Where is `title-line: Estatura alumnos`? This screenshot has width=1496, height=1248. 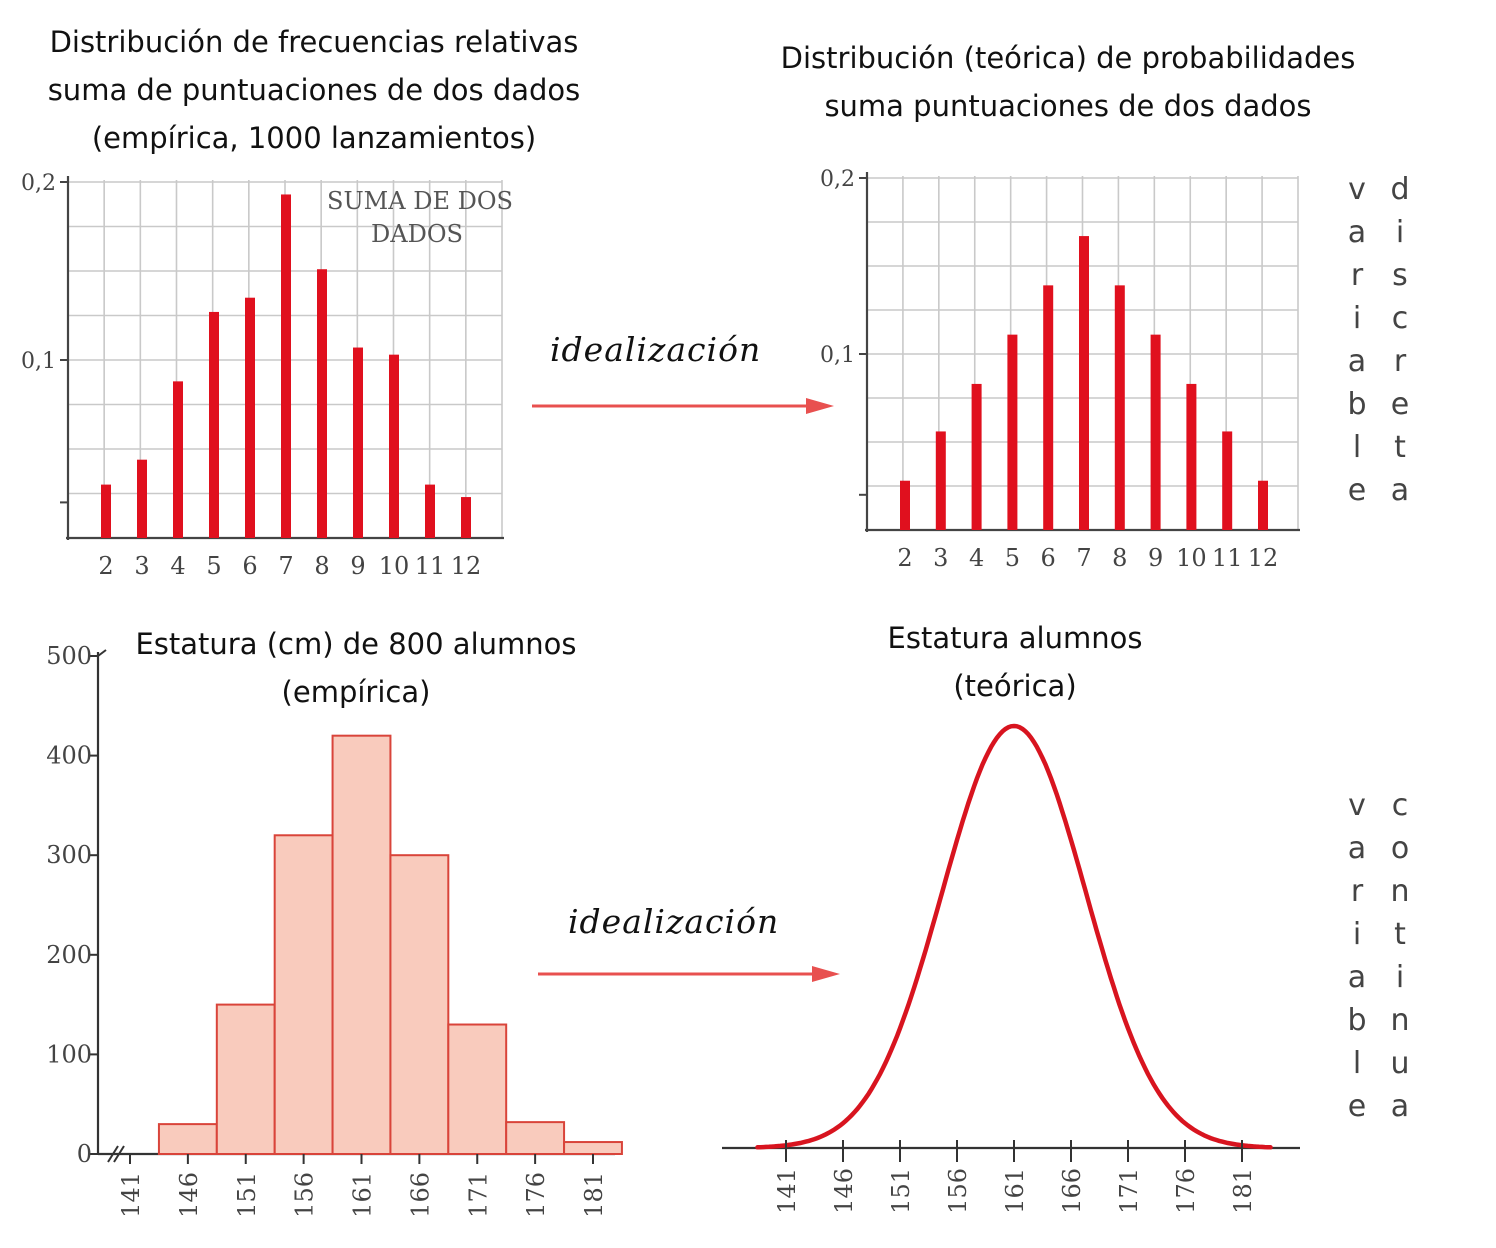 title-line: Estatura alumnos is located at coordinates (1015, 638).